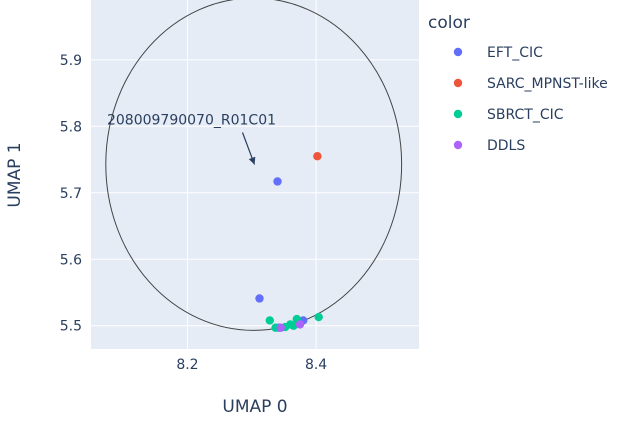  Describe the element at coordinates (71, 194) in the screenshot. I see `y-tick-label: 5.7` at that location.